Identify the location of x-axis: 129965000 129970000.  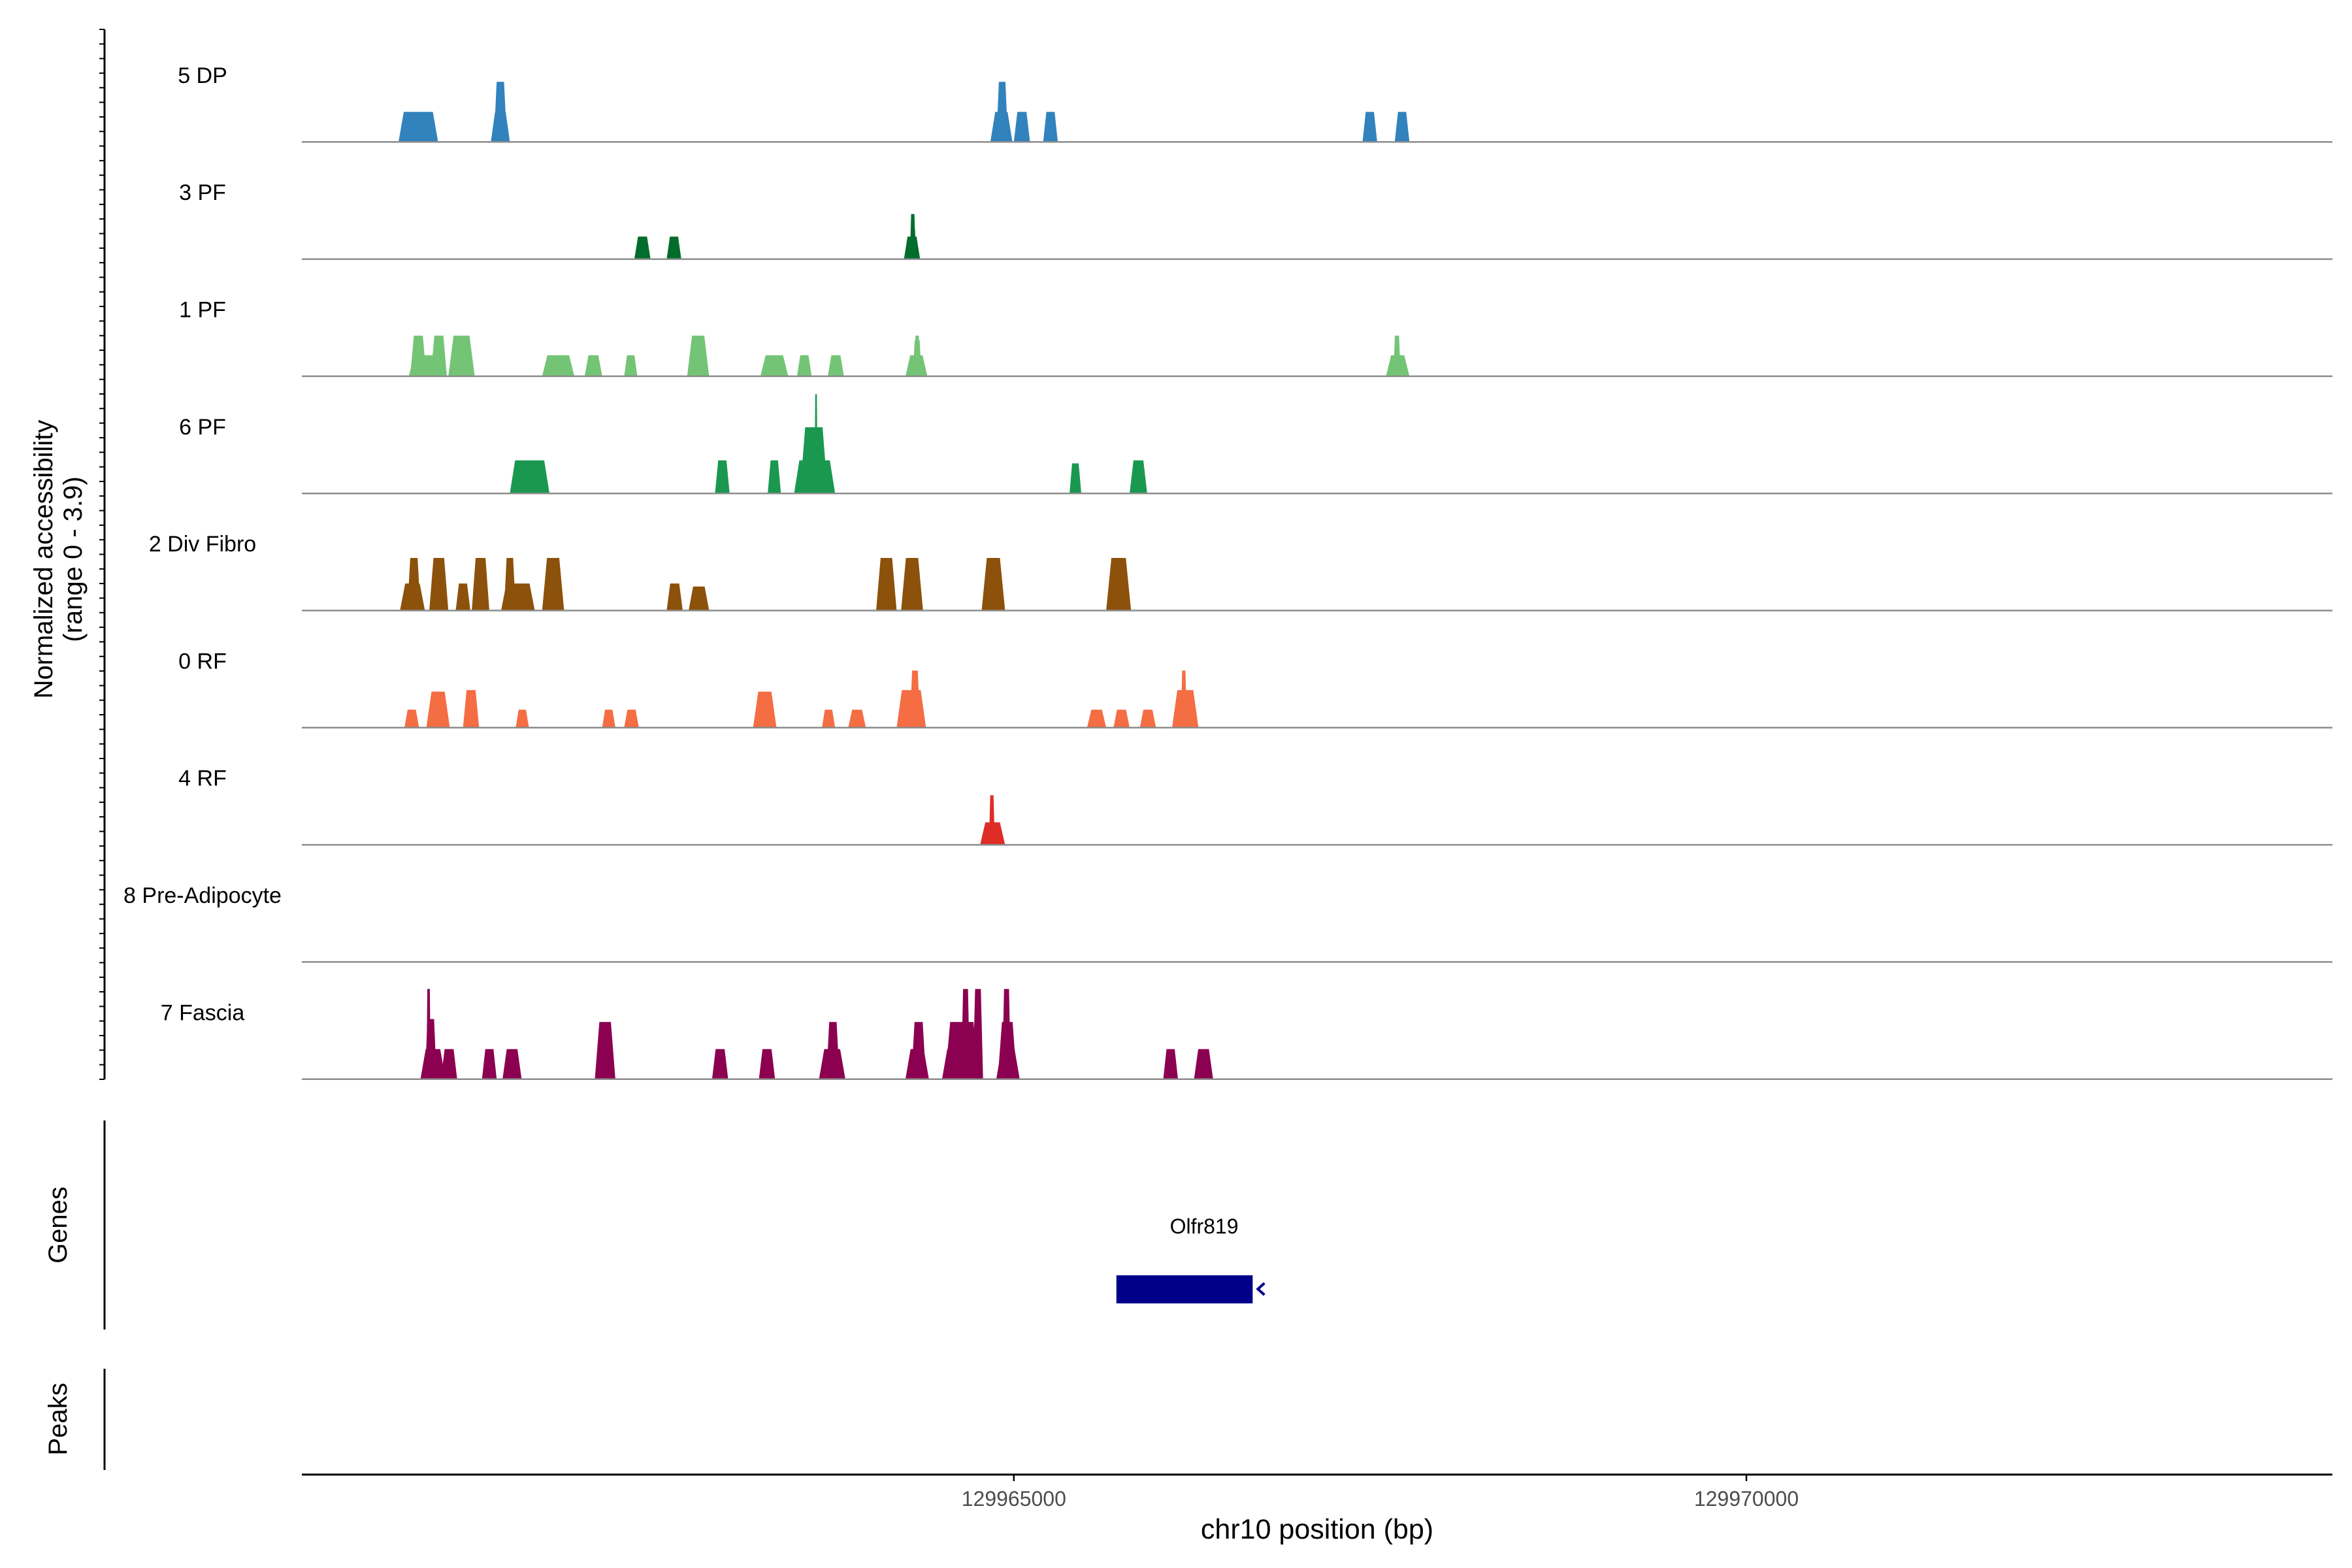
(1317, 1492).